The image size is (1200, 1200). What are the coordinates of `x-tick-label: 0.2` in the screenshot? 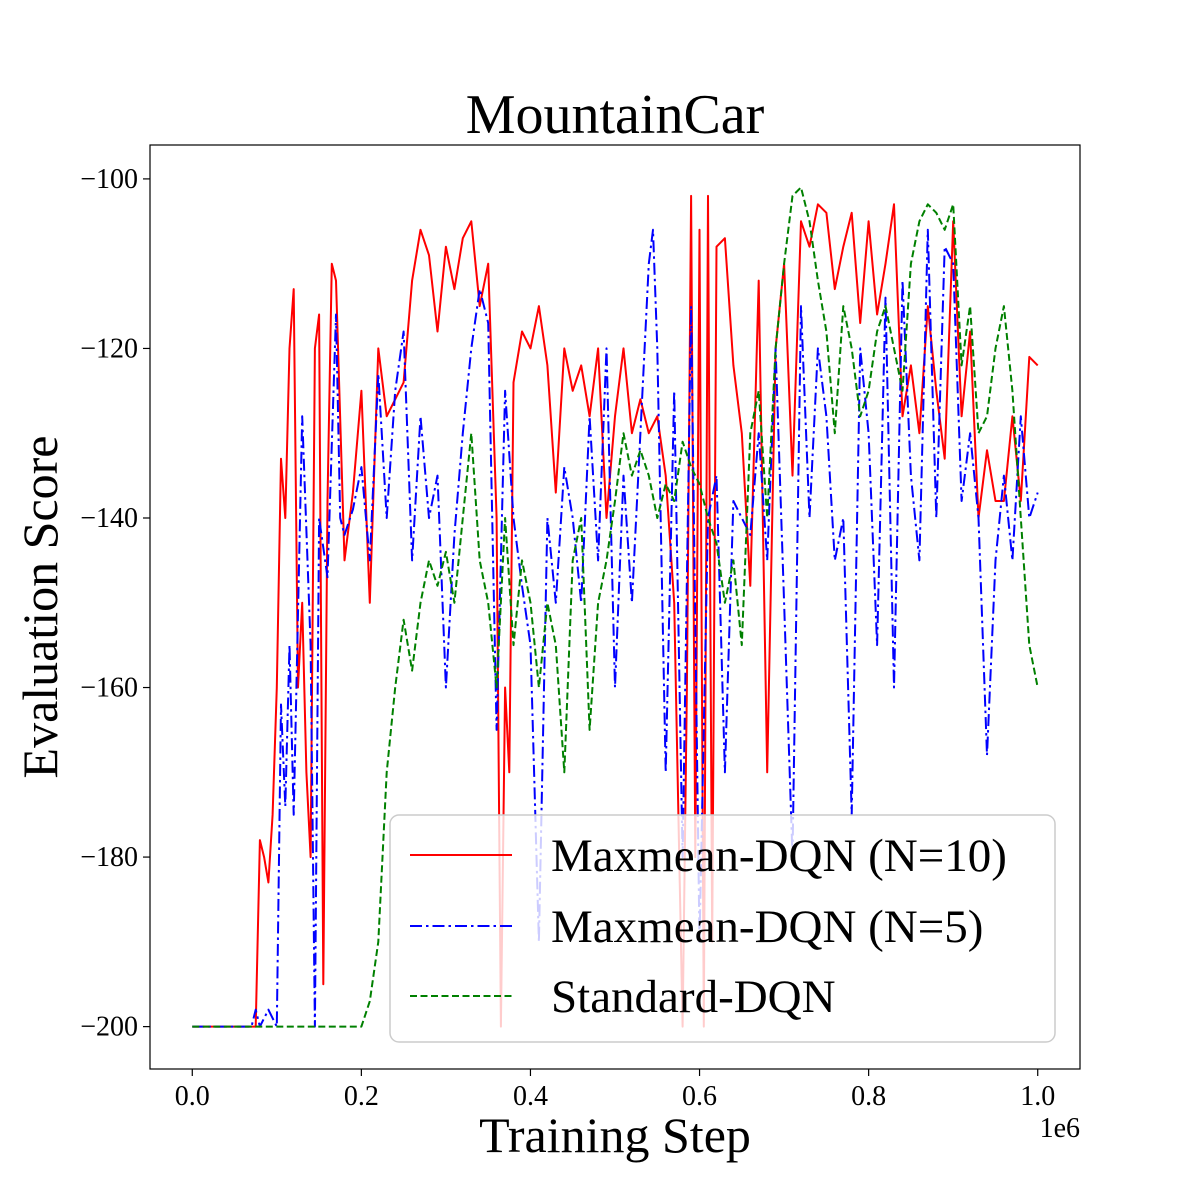 It's located at (361, 1096).